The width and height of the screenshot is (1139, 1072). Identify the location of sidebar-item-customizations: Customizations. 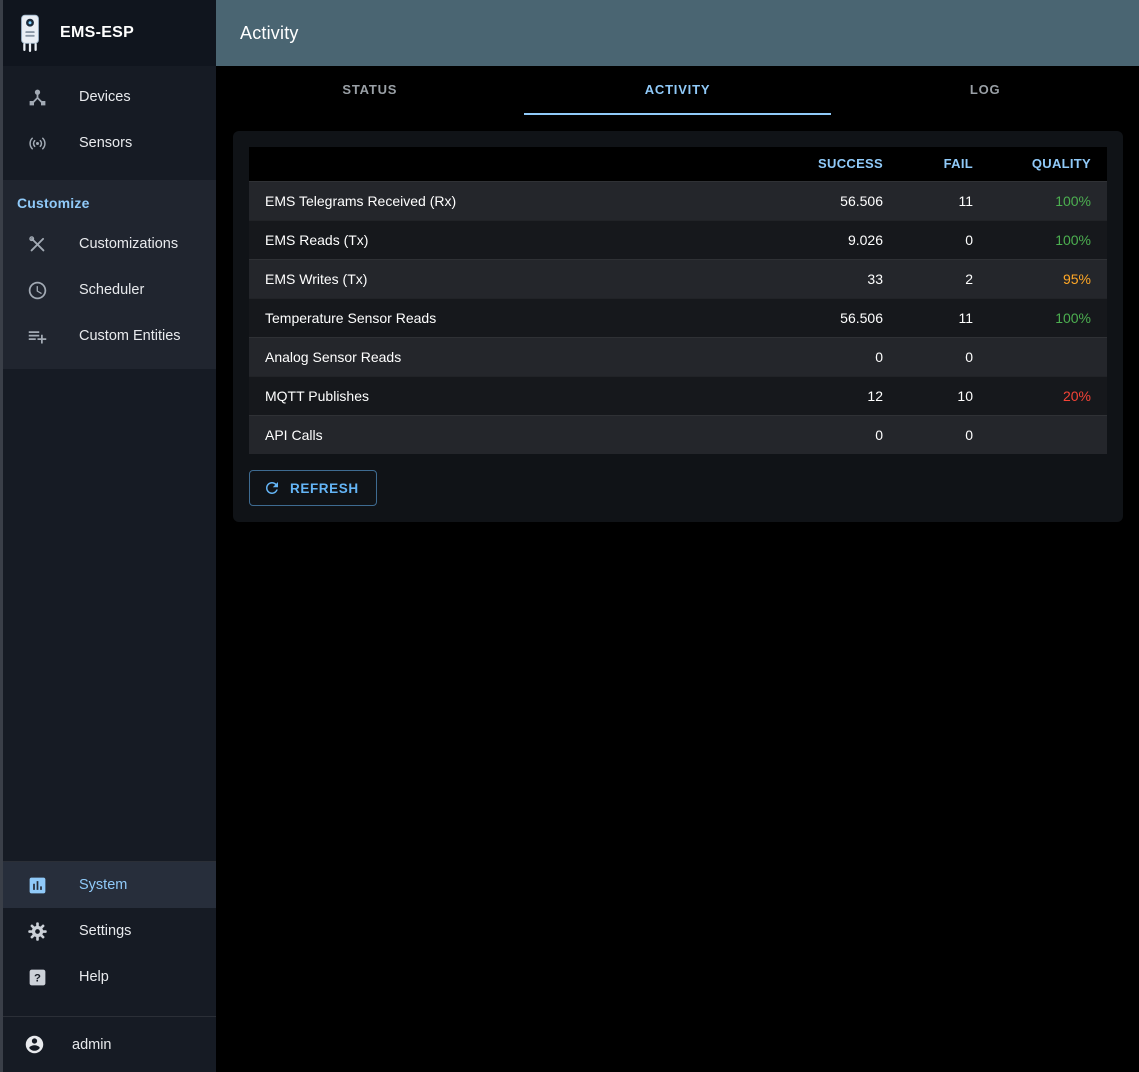
(108, 244).